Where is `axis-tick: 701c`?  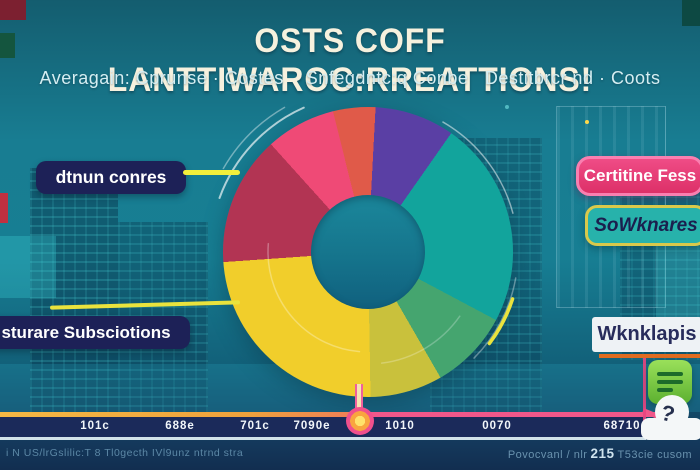 axis-tick: 701c is located at coordinates (255, 426).